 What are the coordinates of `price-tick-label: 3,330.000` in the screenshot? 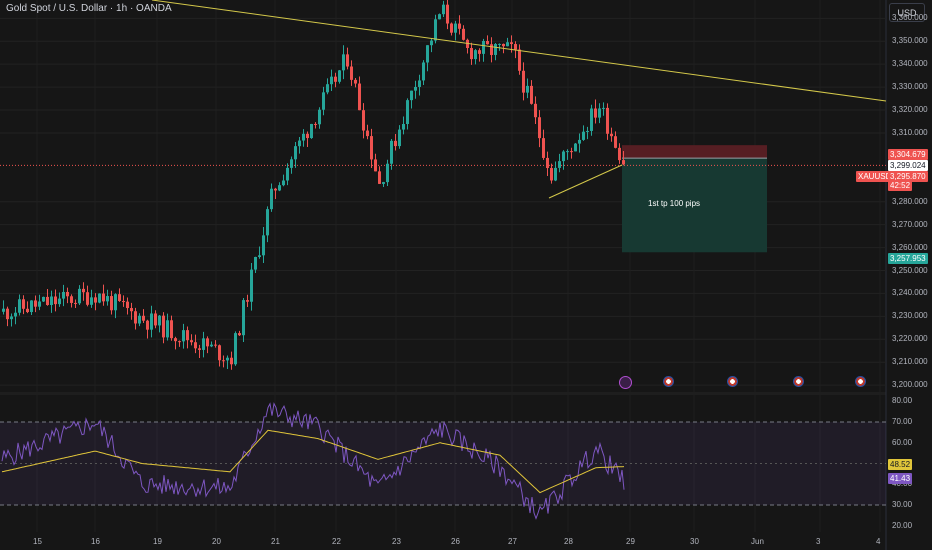 It's located at (910, 87).